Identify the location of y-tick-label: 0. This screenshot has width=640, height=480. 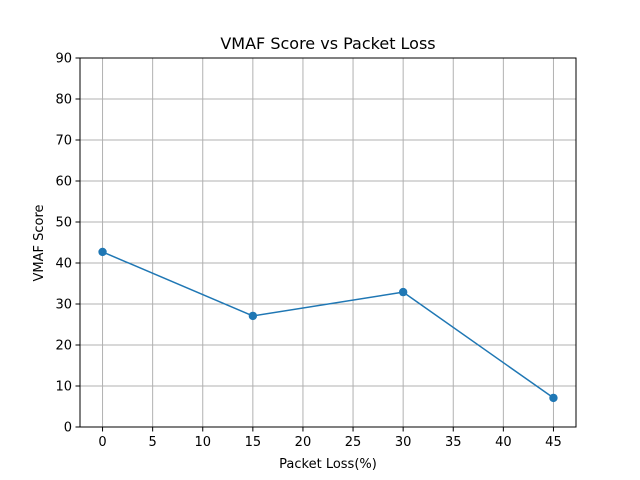
(68, 428).